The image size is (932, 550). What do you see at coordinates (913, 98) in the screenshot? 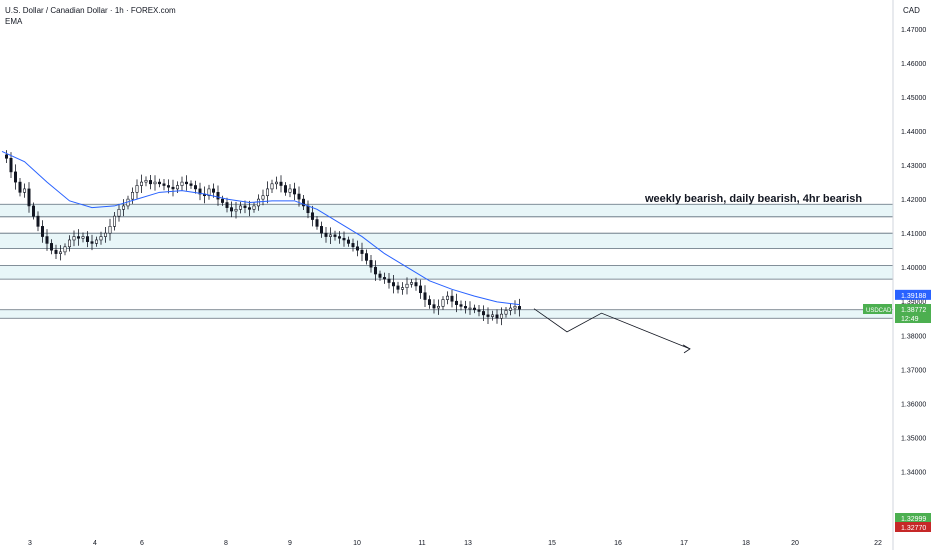
I see `price-tick-label: 1.45000` at bounding box center [913, 98].